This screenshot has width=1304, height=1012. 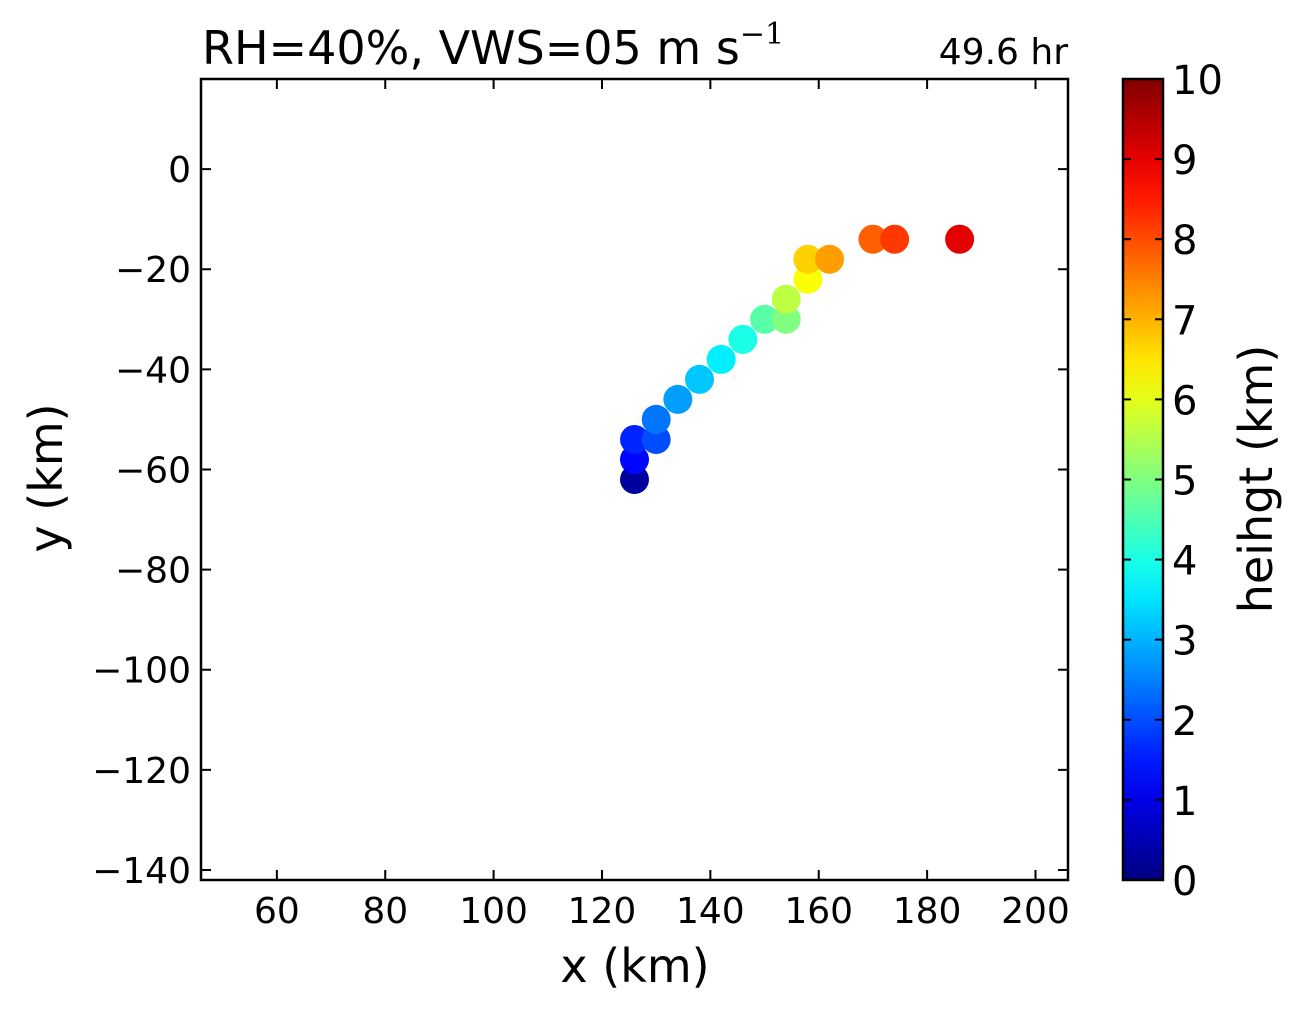 I want to click on x-tick-label: 200, so click(x=1035, y=911).